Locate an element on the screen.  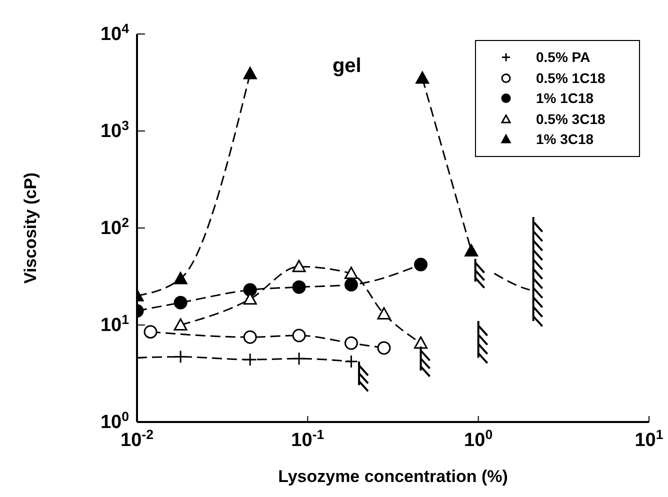
legend-label: 0.5% PA is located at coordinates (563, 57).